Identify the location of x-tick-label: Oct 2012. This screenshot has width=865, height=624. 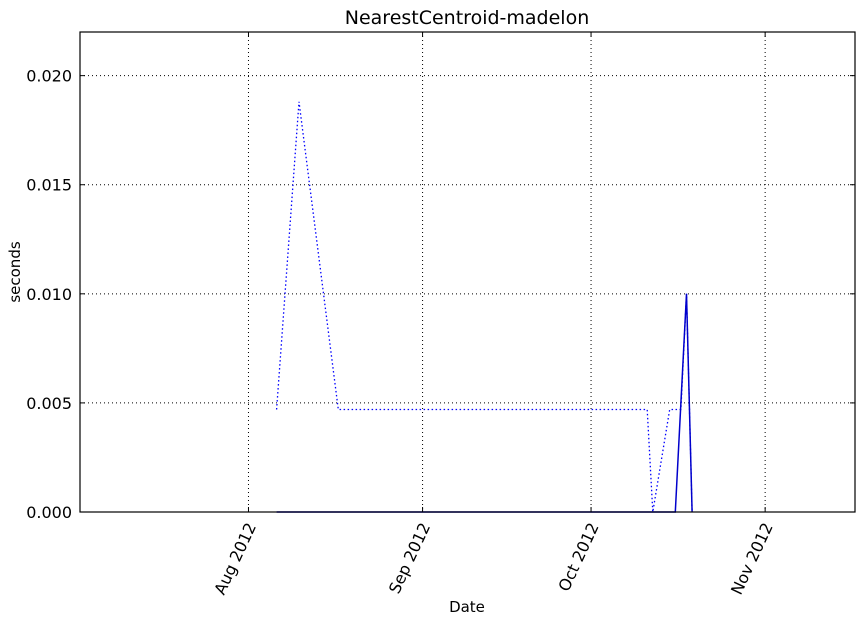
(578, 557).